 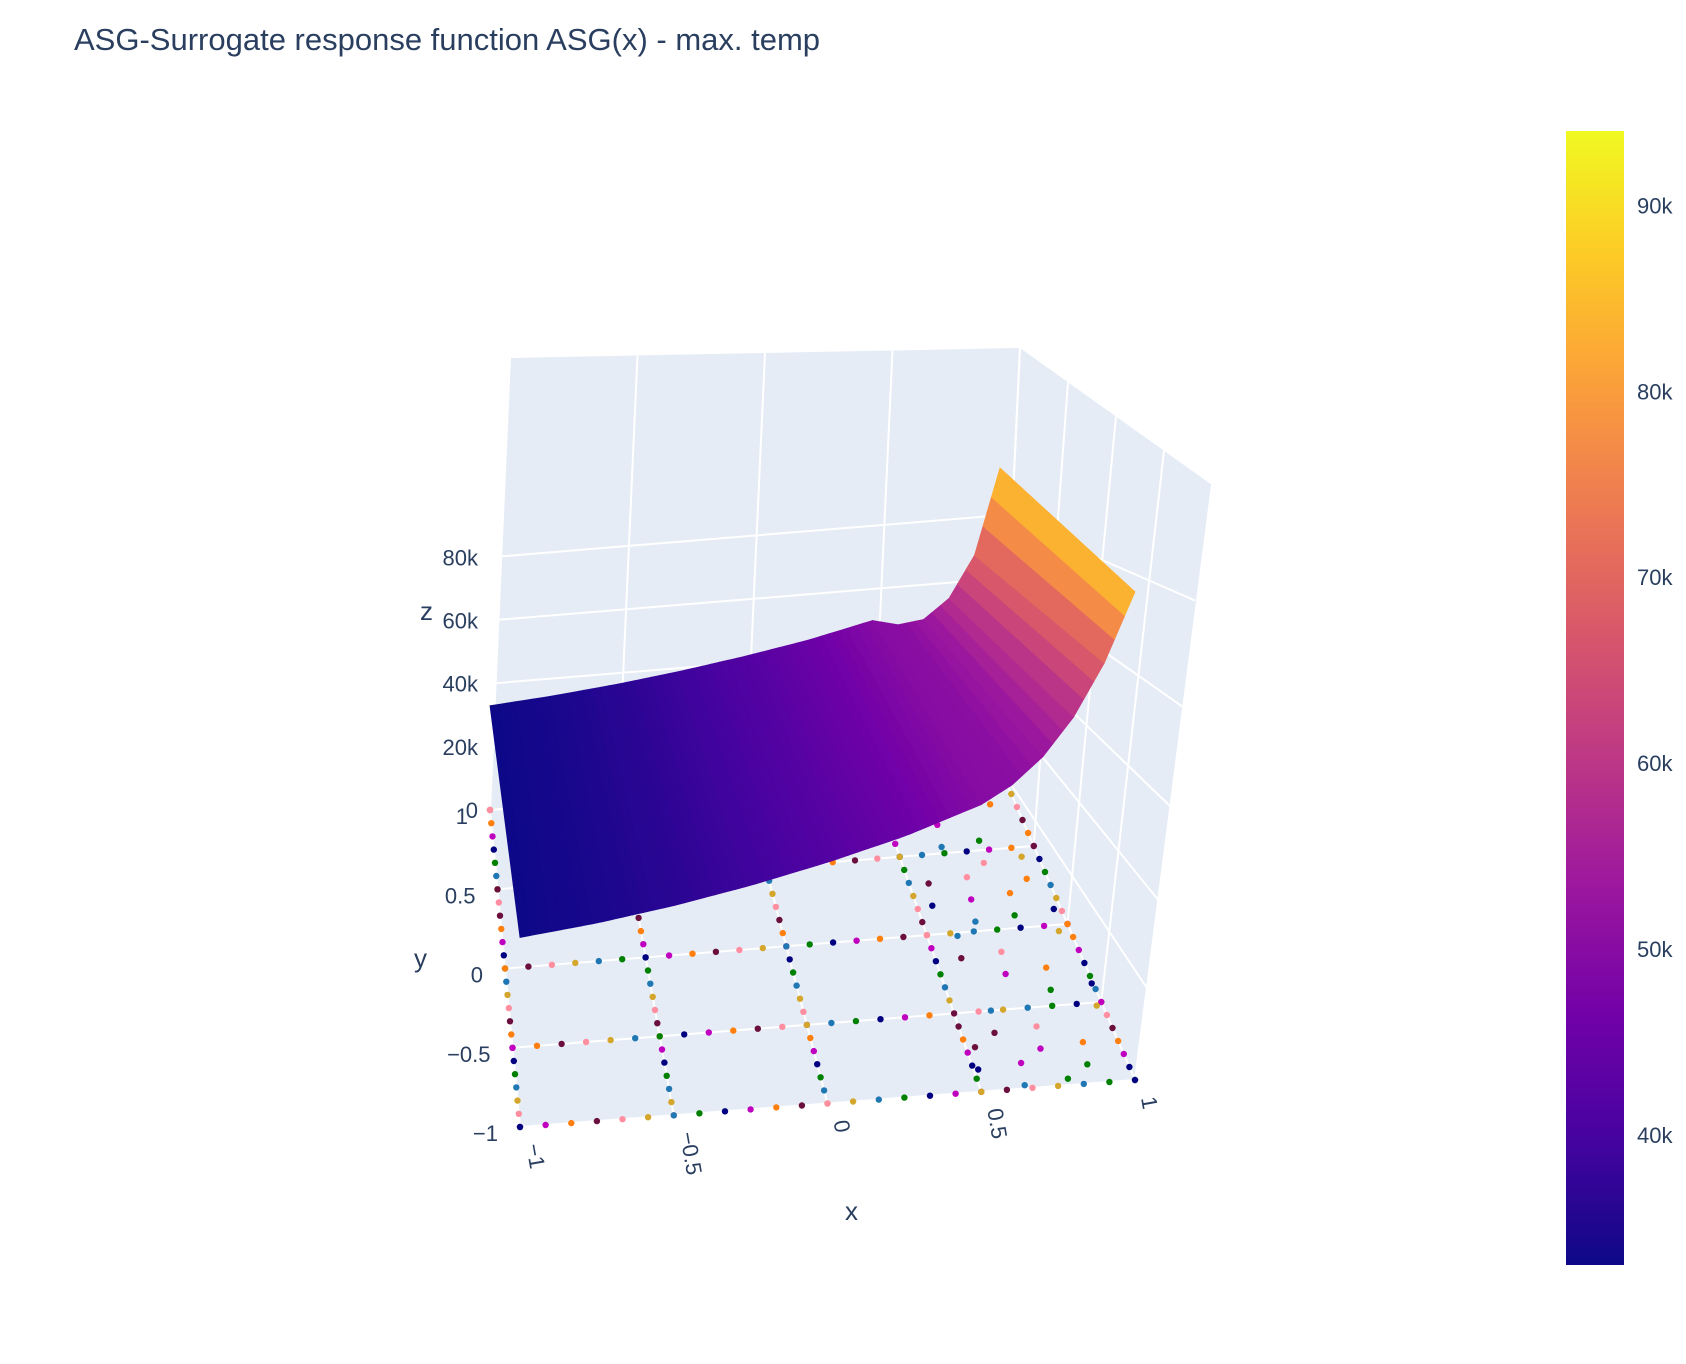 I want to click on colorbar-tick-label: 50k, so click(x=1655, y=949).